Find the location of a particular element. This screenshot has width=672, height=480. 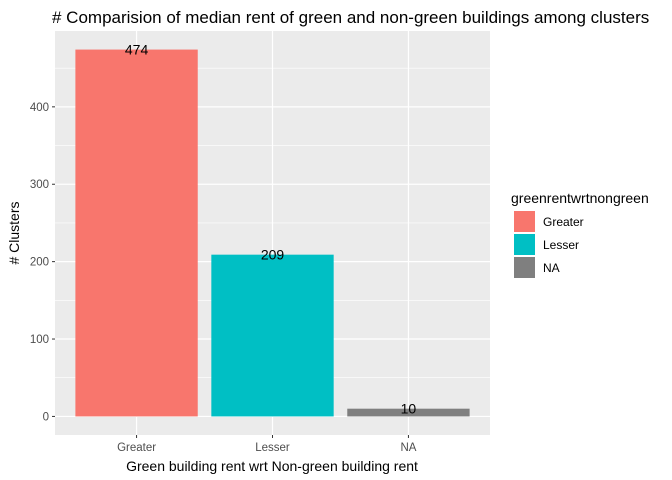

legend-label-greater: Greater is located at coordinates (563, 222).